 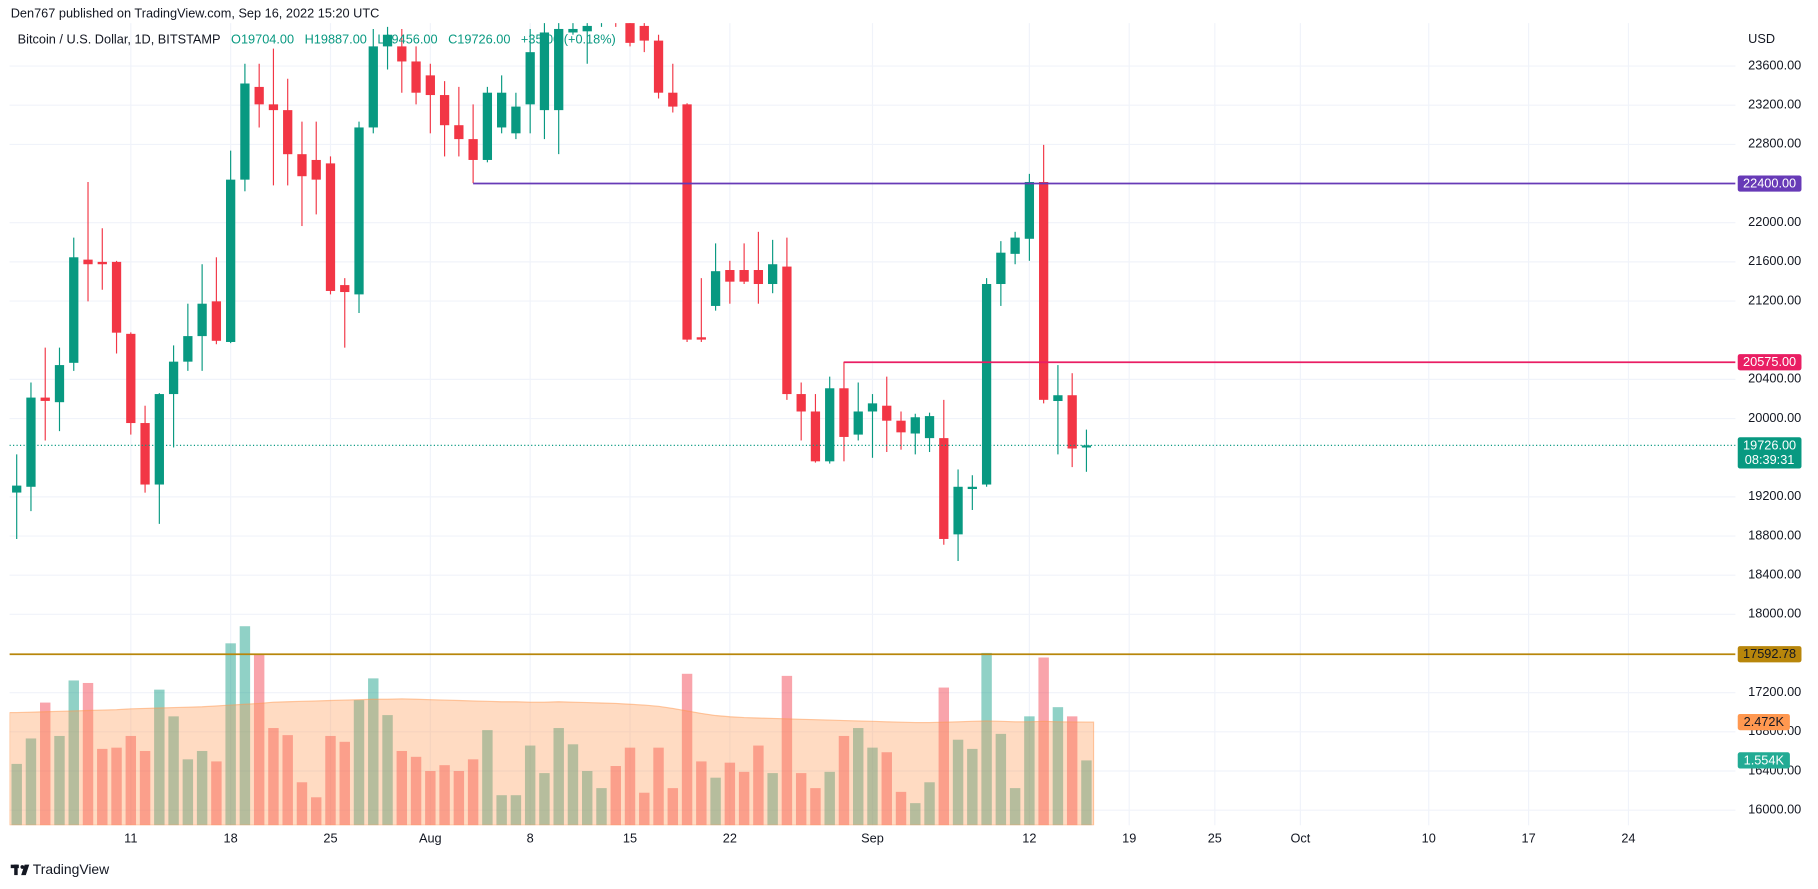 What do you see at coordinates (1770, 459) in the screenshot?
I see `countdown: 08:39:31` at bounding box center [1770, 459].